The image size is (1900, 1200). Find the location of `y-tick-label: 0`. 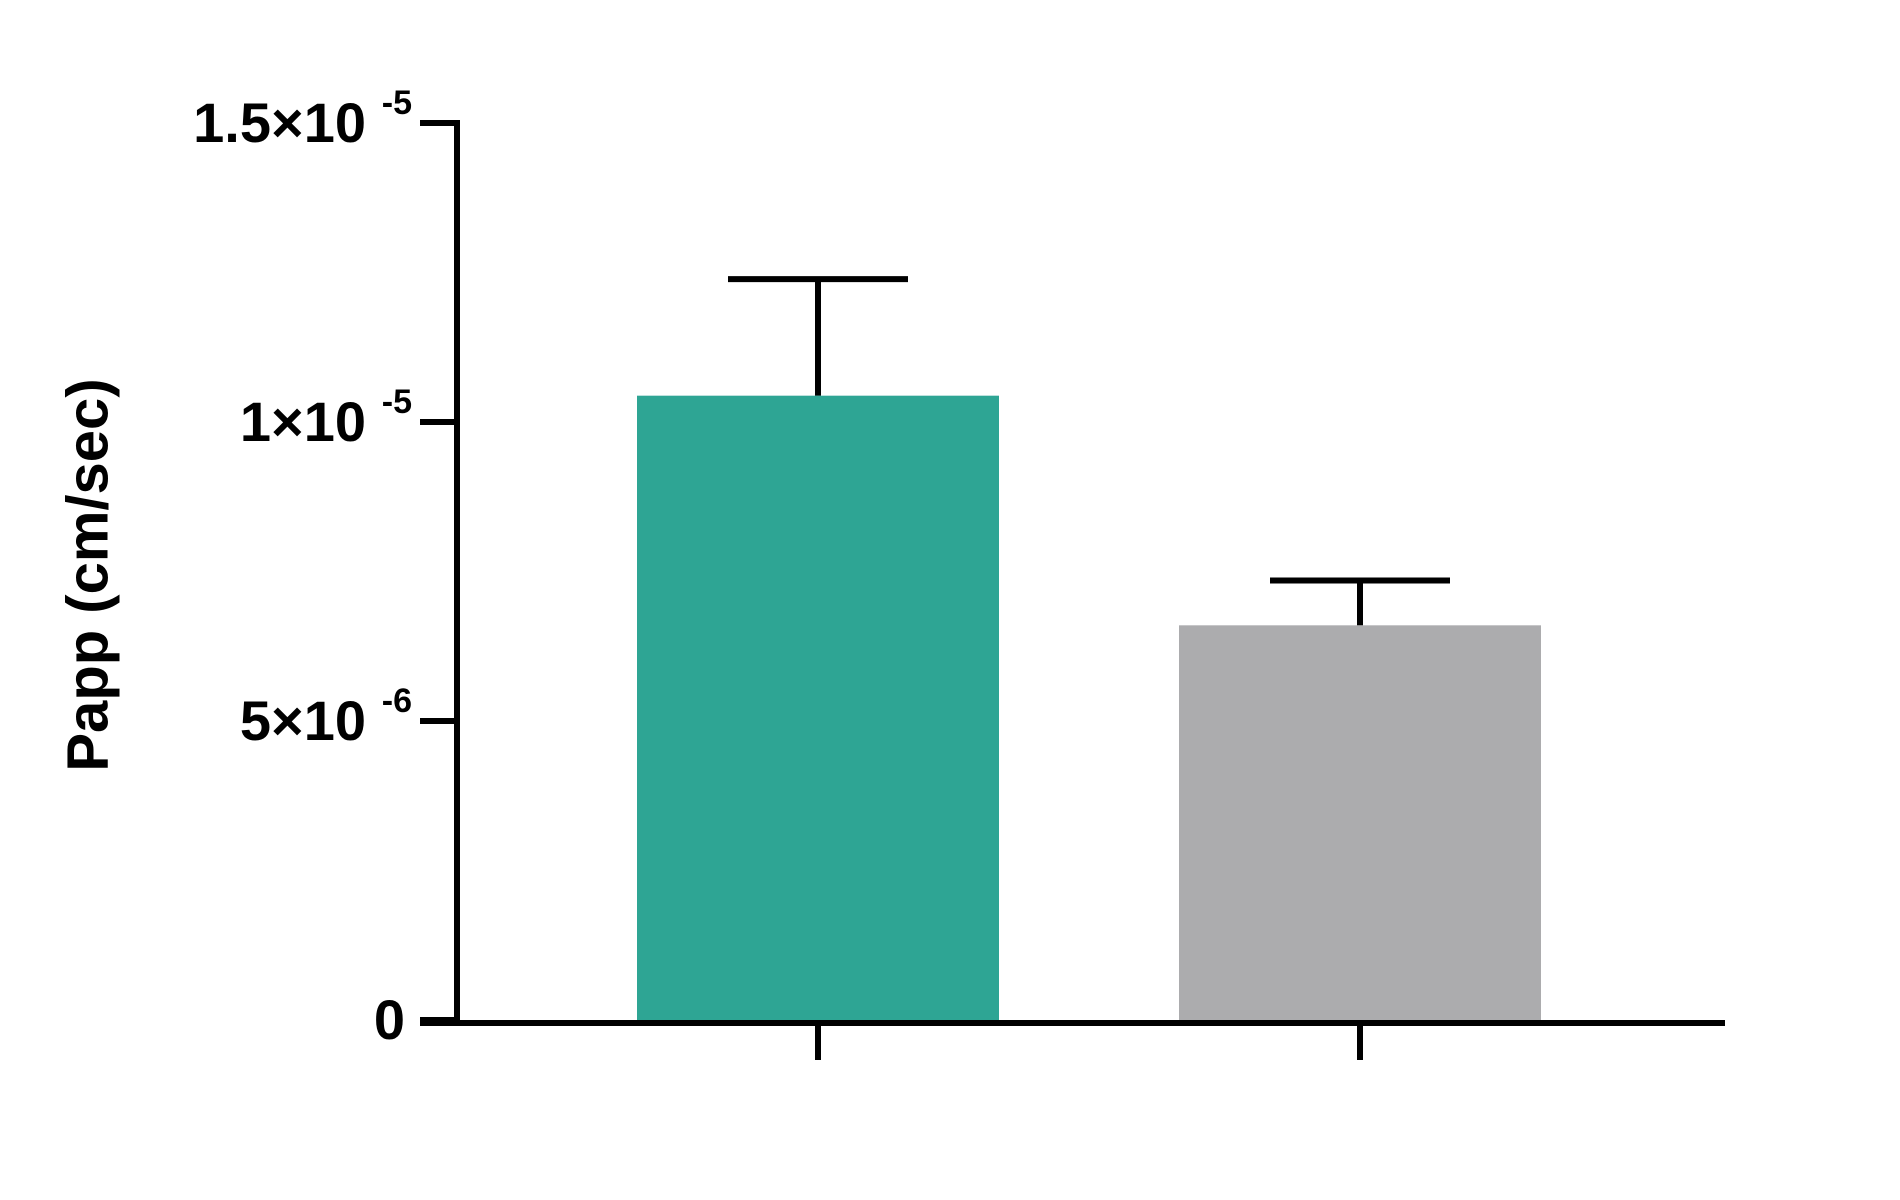

y-tick-label: 0 is located at coordinates (389, 1019).